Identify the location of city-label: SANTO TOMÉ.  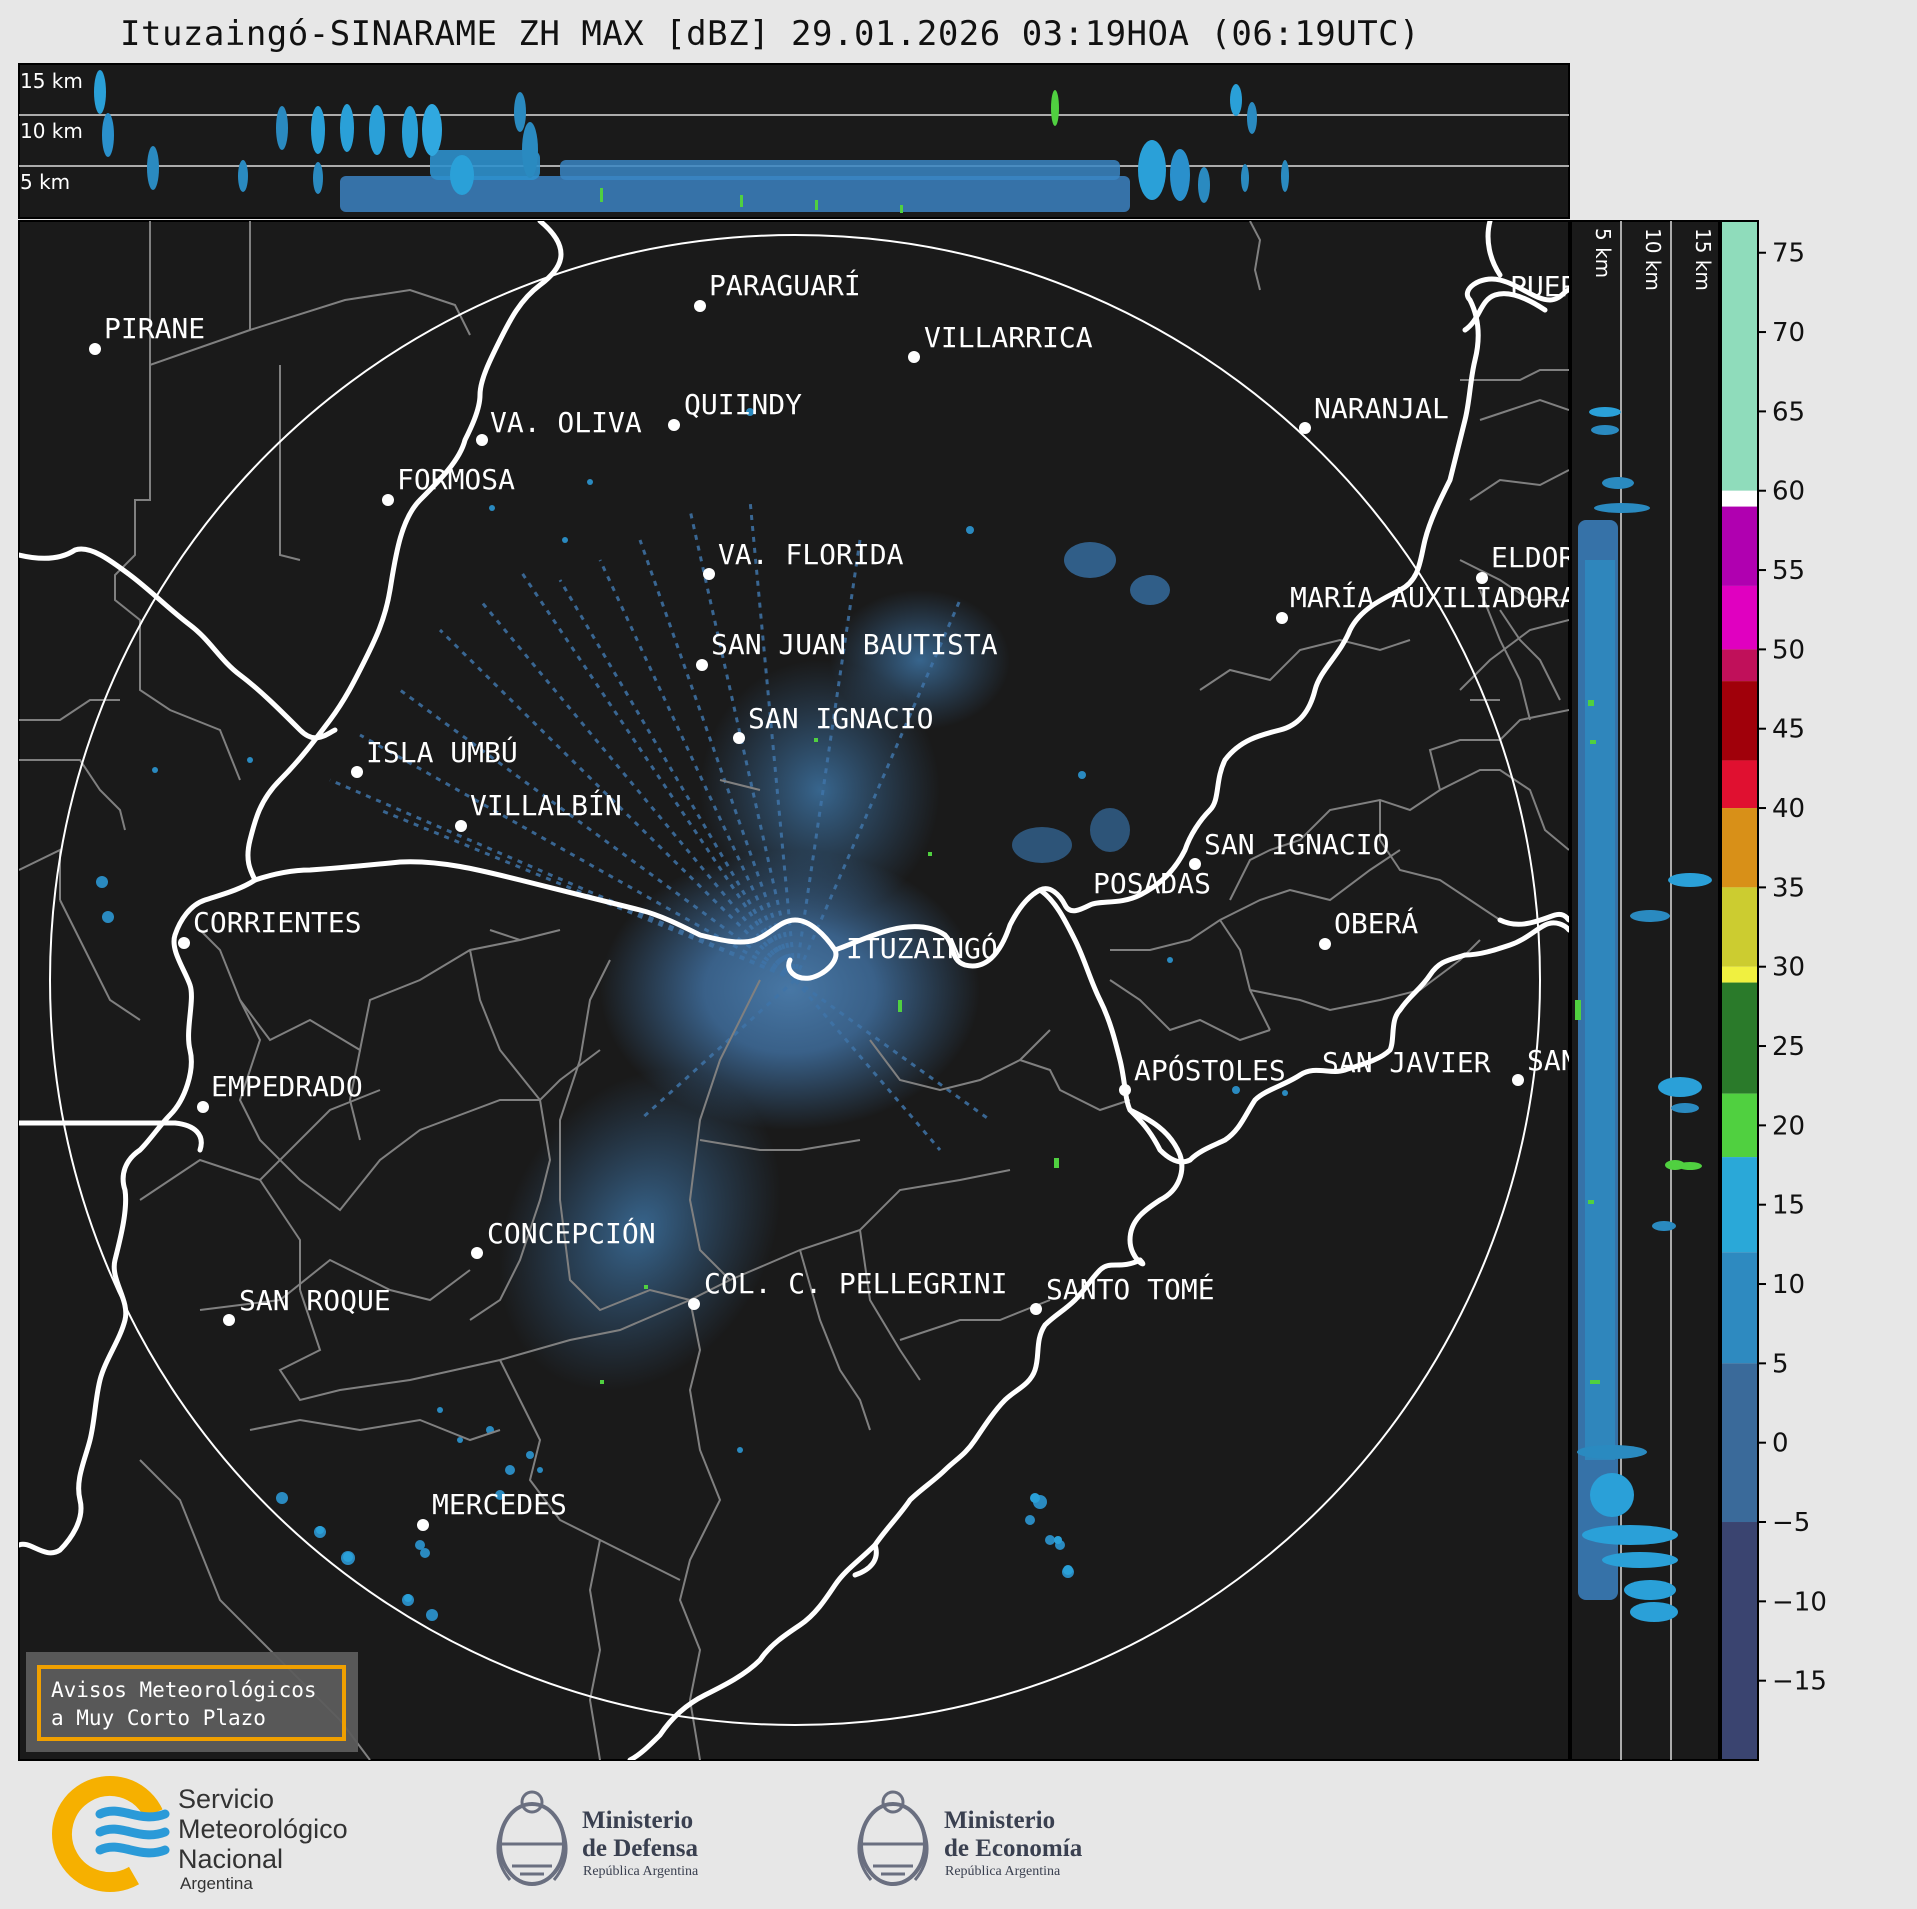
(1130, 1289).